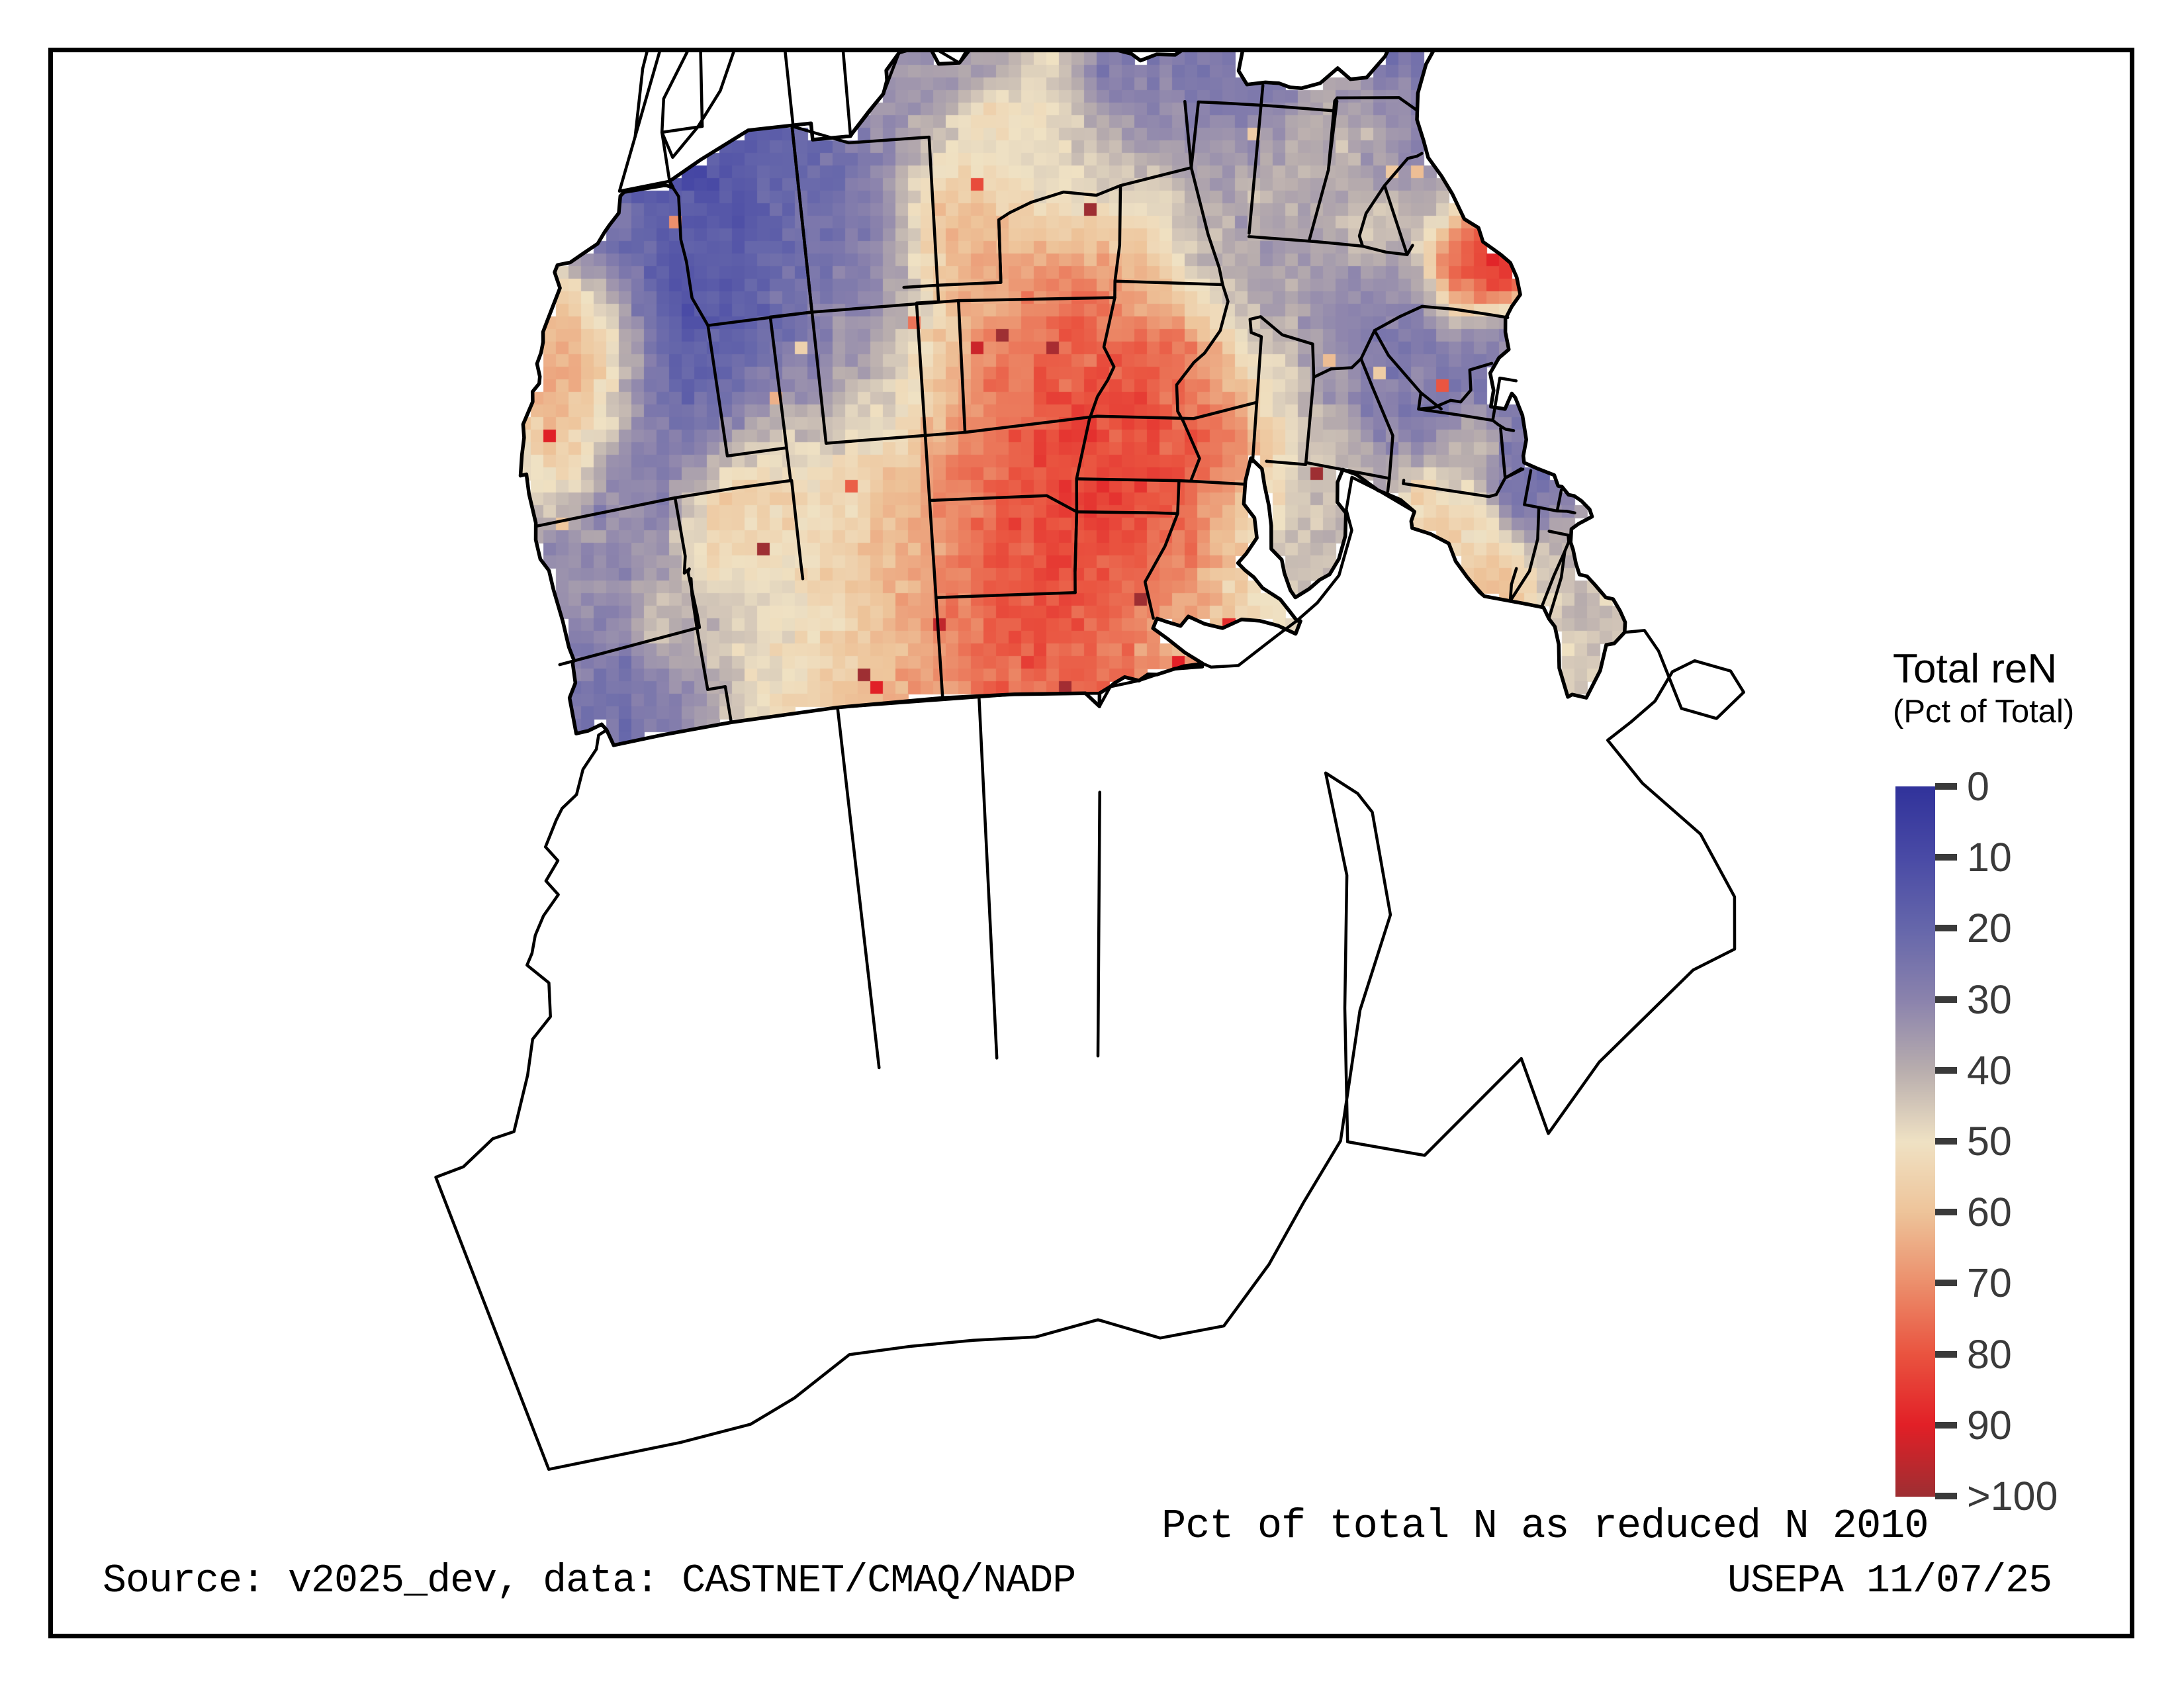 Image resolution: width=2184 pixels, height=1688 pixels. Describe the element at coordinates (1545, 1526) in the screenshot. I see `caption-main: Pct of total N as reduced N 2010` at that location.